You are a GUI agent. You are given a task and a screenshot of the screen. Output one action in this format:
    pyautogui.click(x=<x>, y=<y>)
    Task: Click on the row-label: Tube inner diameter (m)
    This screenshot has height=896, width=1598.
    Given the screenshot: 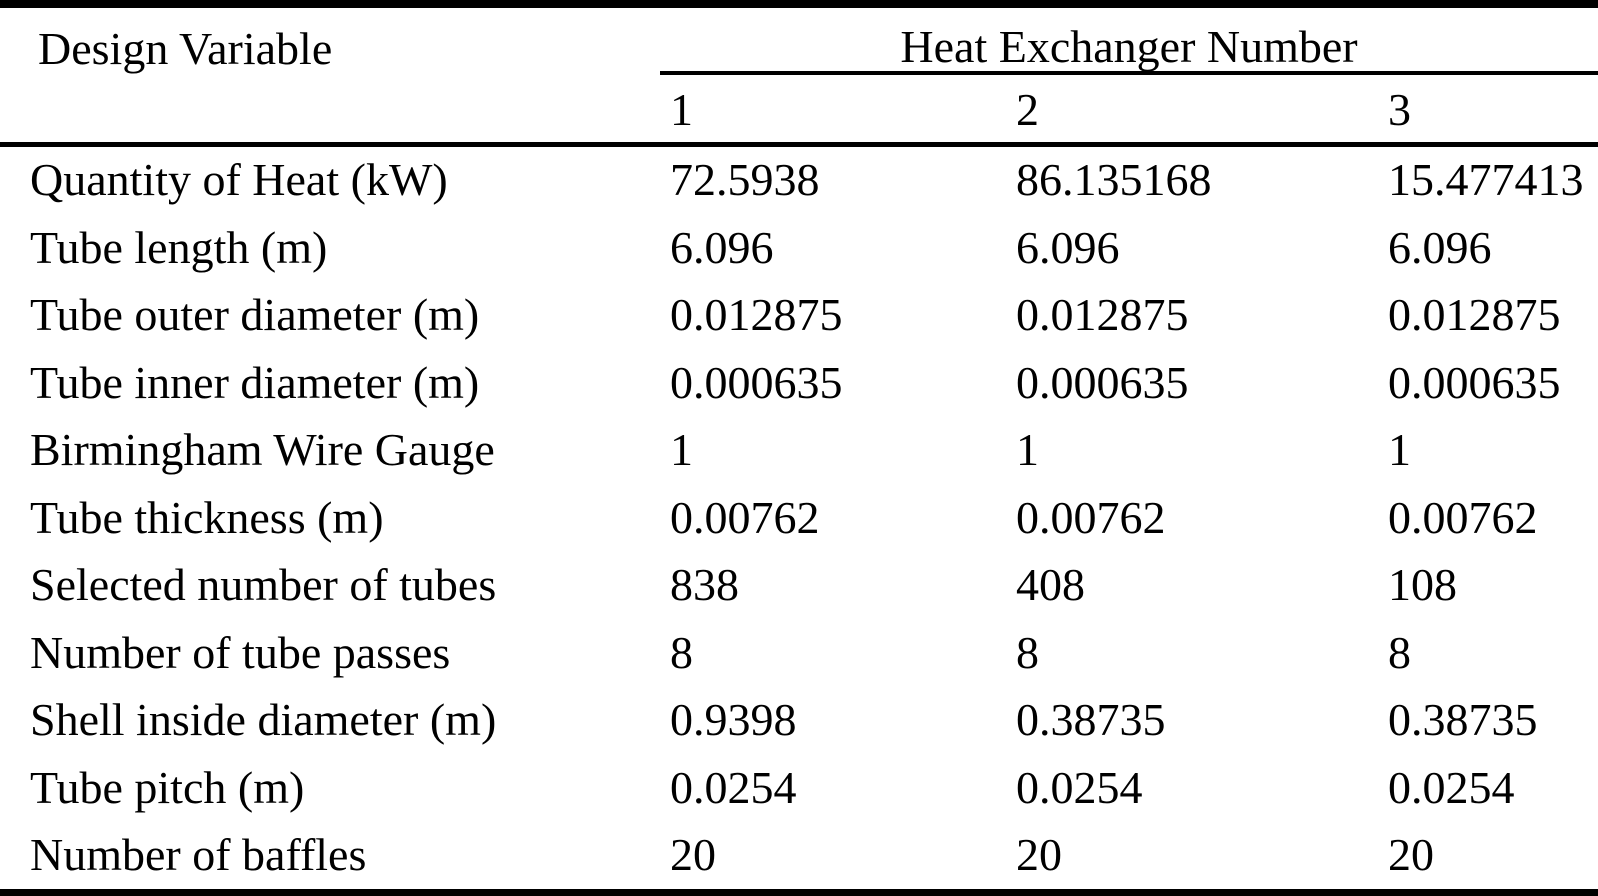 What is the action you would take?
    pyautogui.click(x=255, y=382)
    